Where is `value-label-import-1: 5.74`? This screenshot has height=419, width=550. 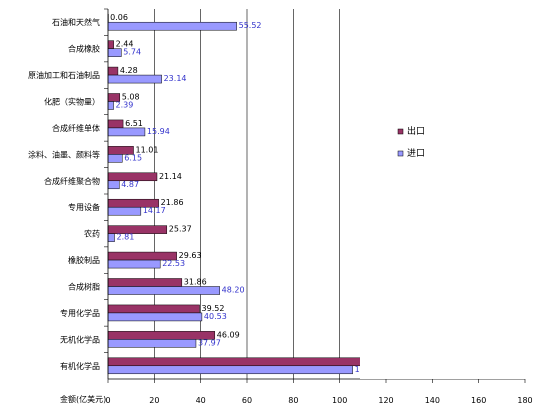
value-label-import-1: 5.74 is located at coordinates (132, 52).